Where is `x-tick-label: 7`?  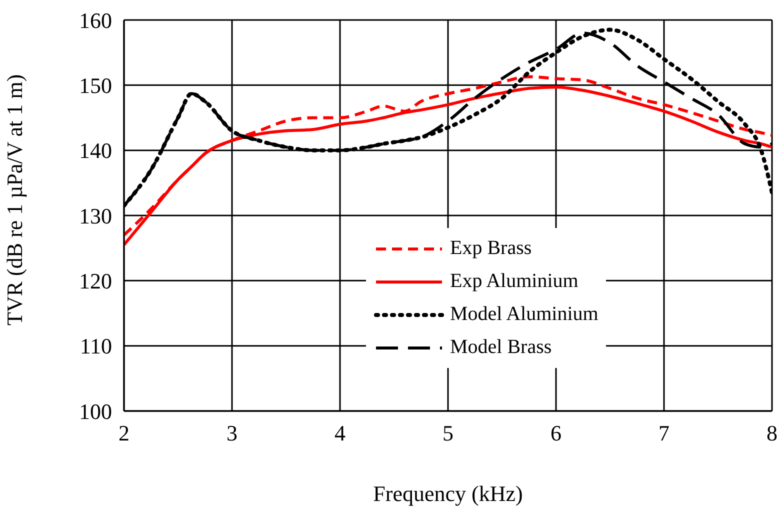
x-tick-label: 7 is located at coordinates (664, 433).